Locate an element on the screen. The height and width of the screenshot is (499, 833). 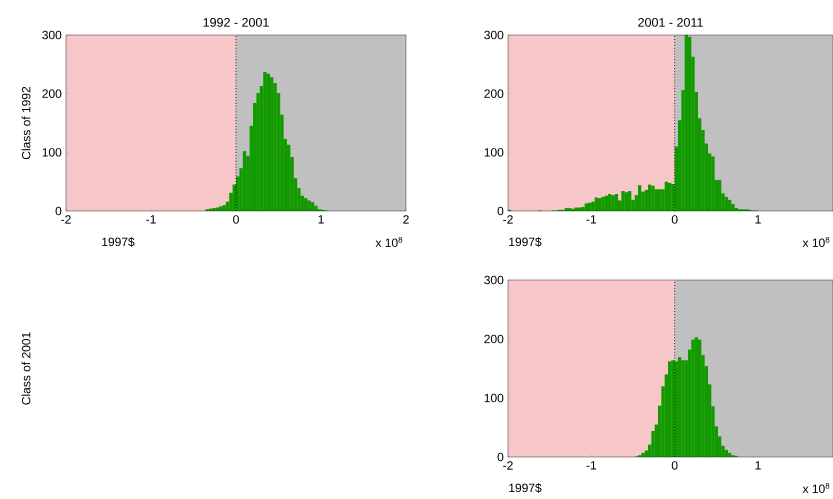
x-tick-label: 2 is located at coordinates (406, 219).